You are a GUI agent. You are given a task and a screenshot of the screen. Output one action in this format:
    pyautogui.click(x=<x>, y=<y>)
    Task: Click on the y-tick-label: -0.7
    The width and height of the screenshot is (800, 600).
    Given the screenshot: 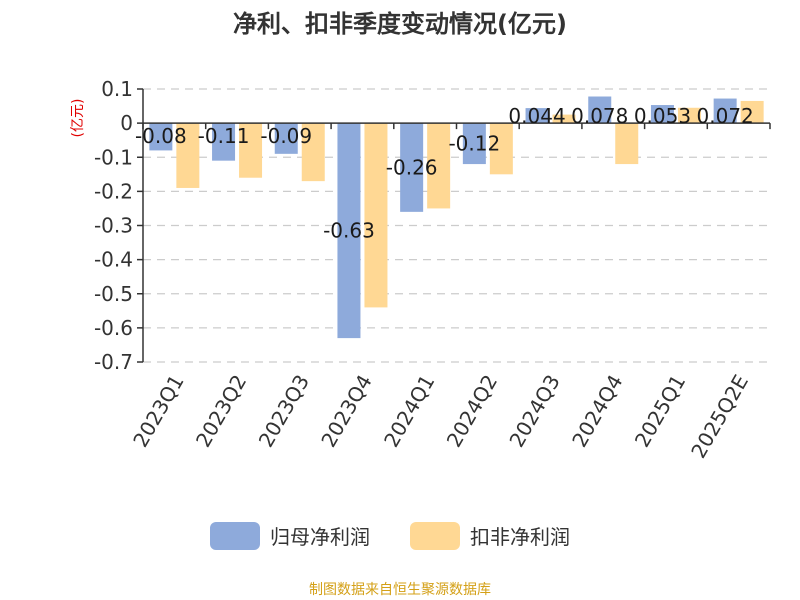 What is the action you would take?
    pyautogui.click(x=113, y=362)
    